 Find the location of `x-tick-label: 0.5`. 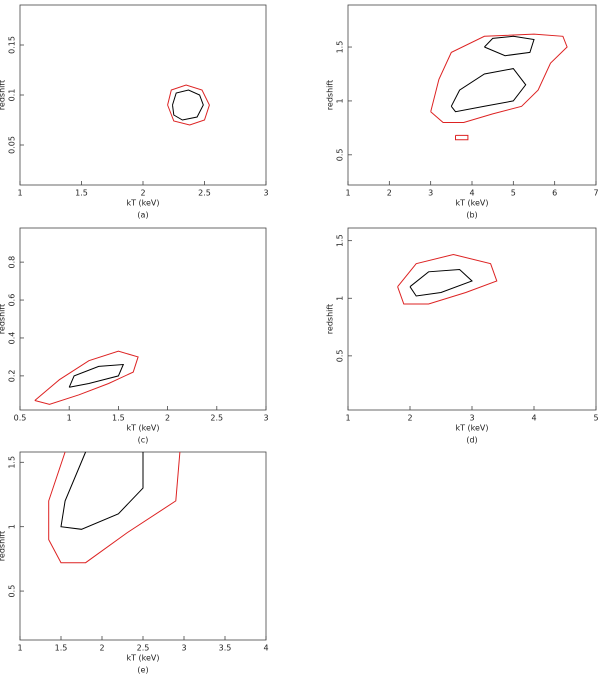

x-tick-label: 0.5 is located at coordinates (20, 418).